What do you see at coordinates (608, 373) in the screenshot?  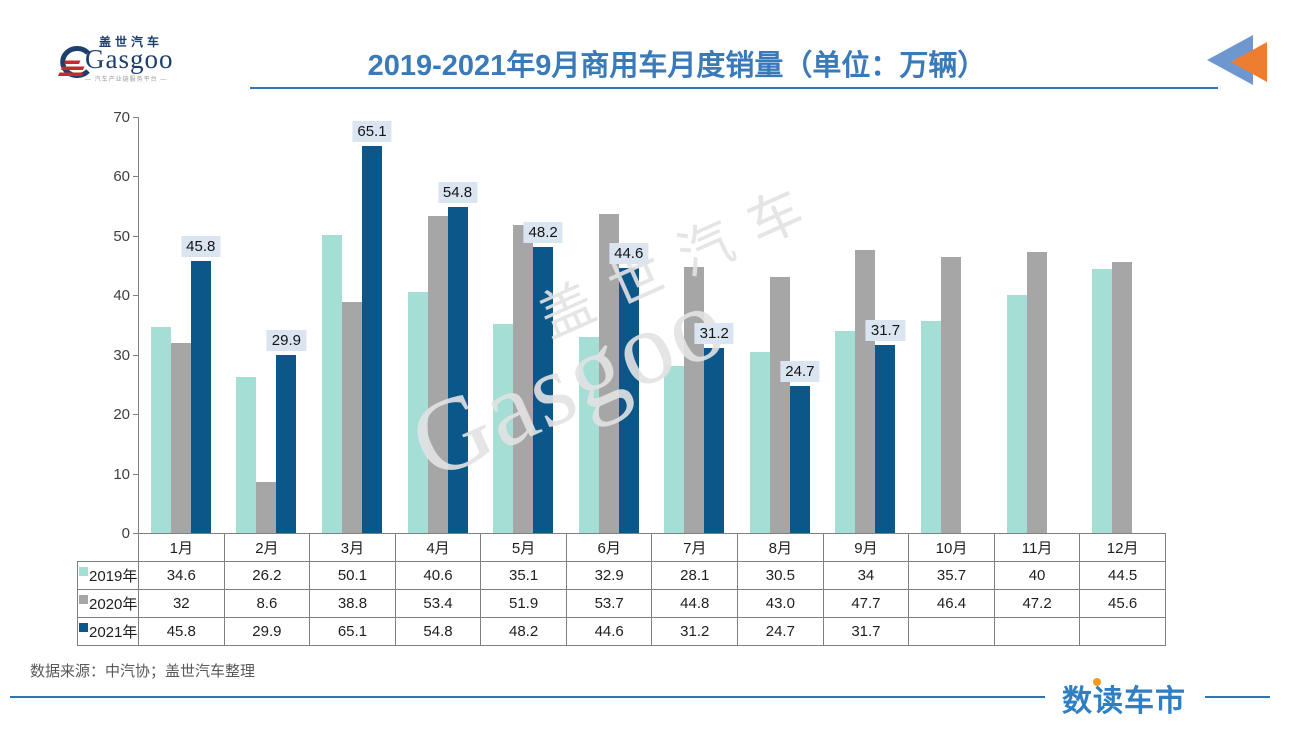 I see `bar-2020年-6月` at bounding box center [608, 373].